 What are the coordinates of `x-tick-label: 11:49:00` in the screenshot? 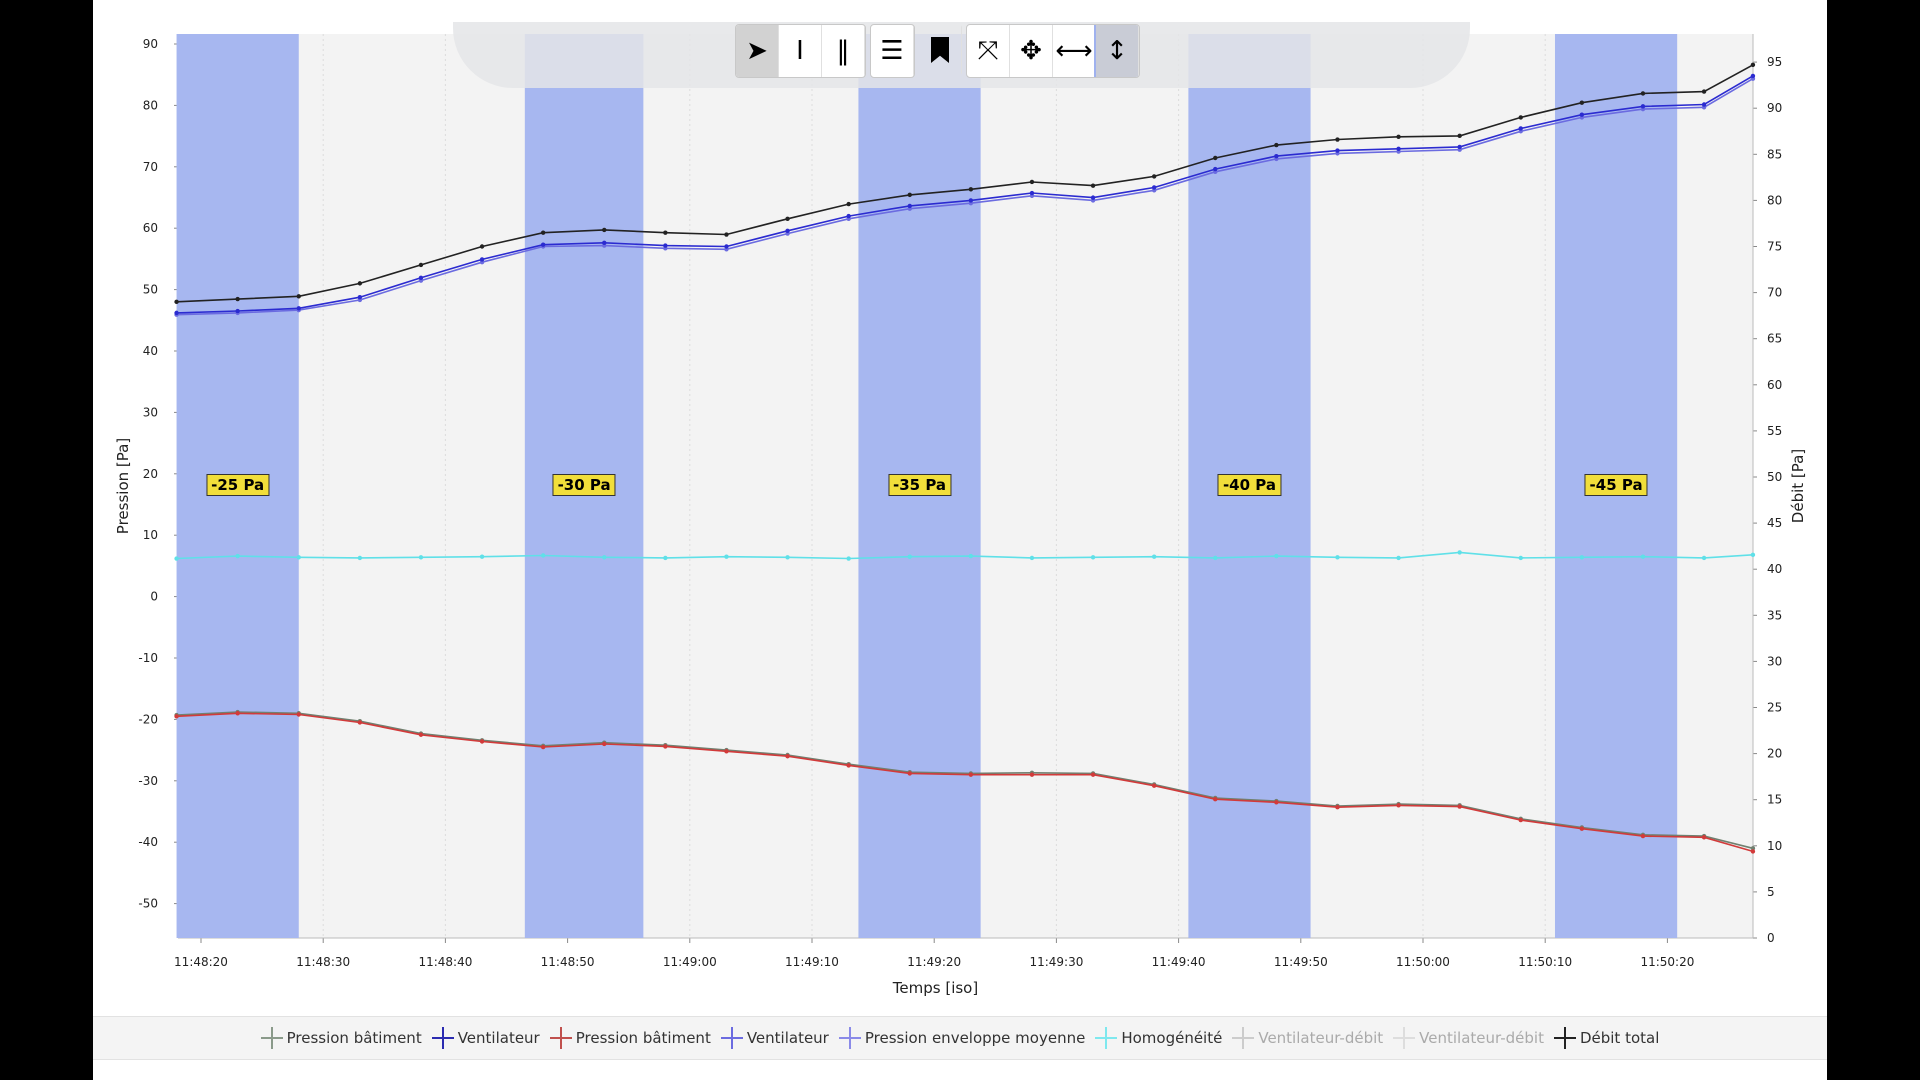 It's located at (690, 962).